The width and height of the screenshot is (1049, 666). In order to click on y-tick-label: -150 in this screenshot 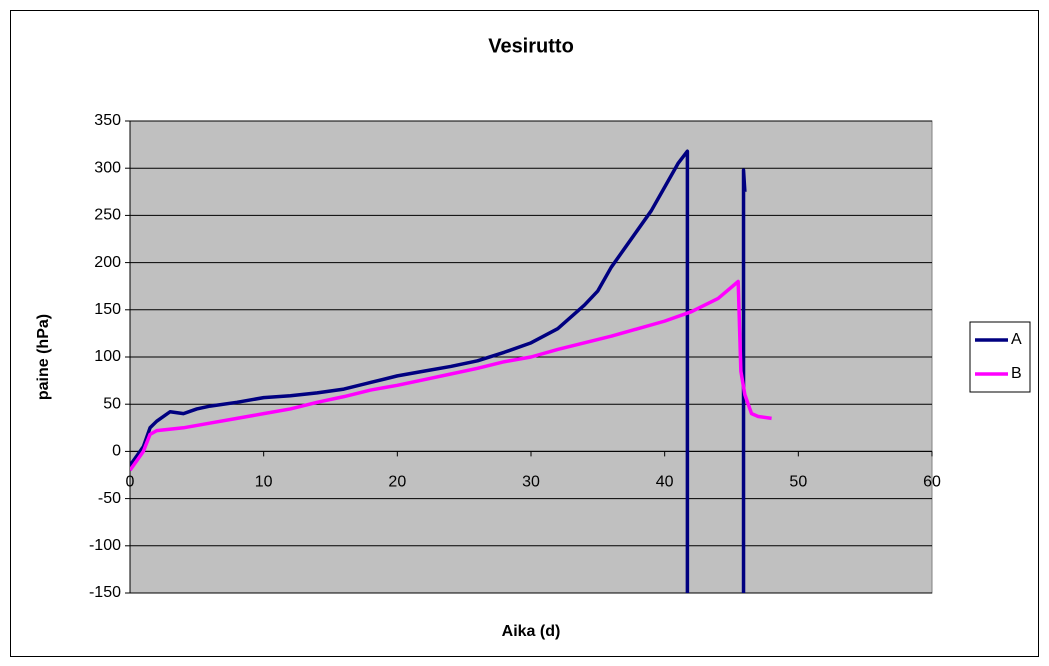, I will do `click(105, 592)`.